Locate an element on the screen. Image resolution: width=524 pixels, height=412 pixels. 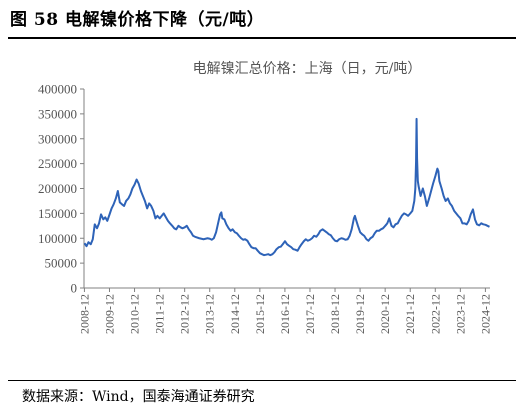
x-tick-label: 2017-12 is located at coordinates (310, 314).